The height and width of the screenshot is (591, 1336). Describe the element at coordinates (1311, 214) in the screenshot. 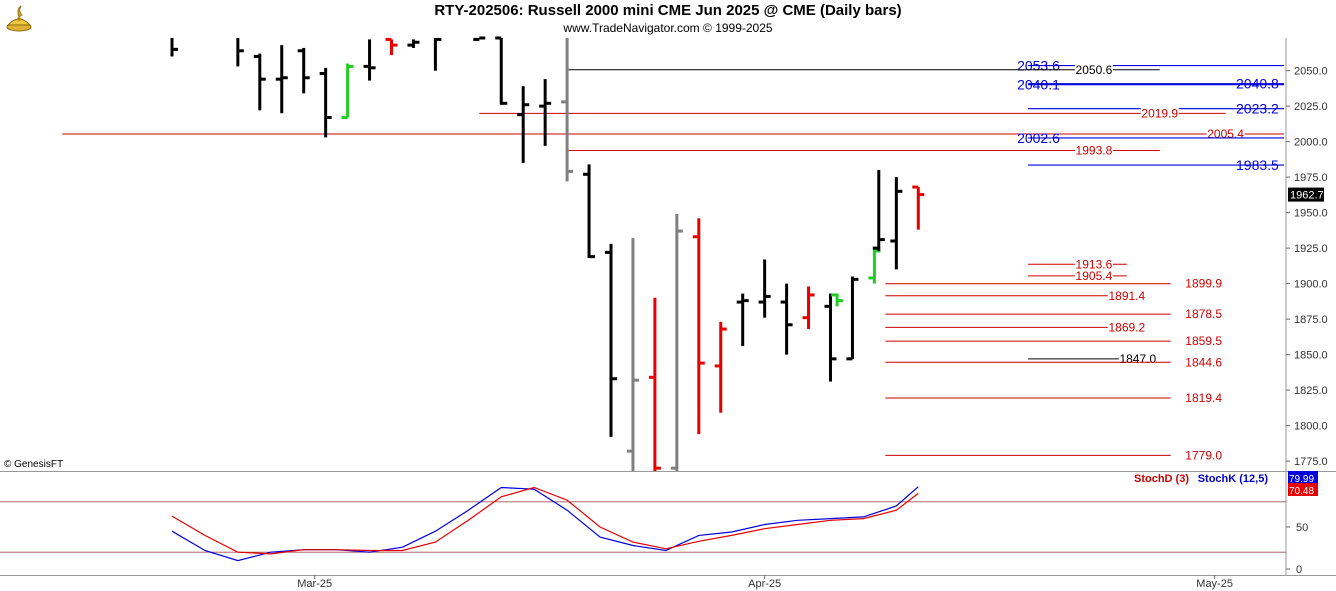

I see `price-tick-label: 1950.0` at that location.